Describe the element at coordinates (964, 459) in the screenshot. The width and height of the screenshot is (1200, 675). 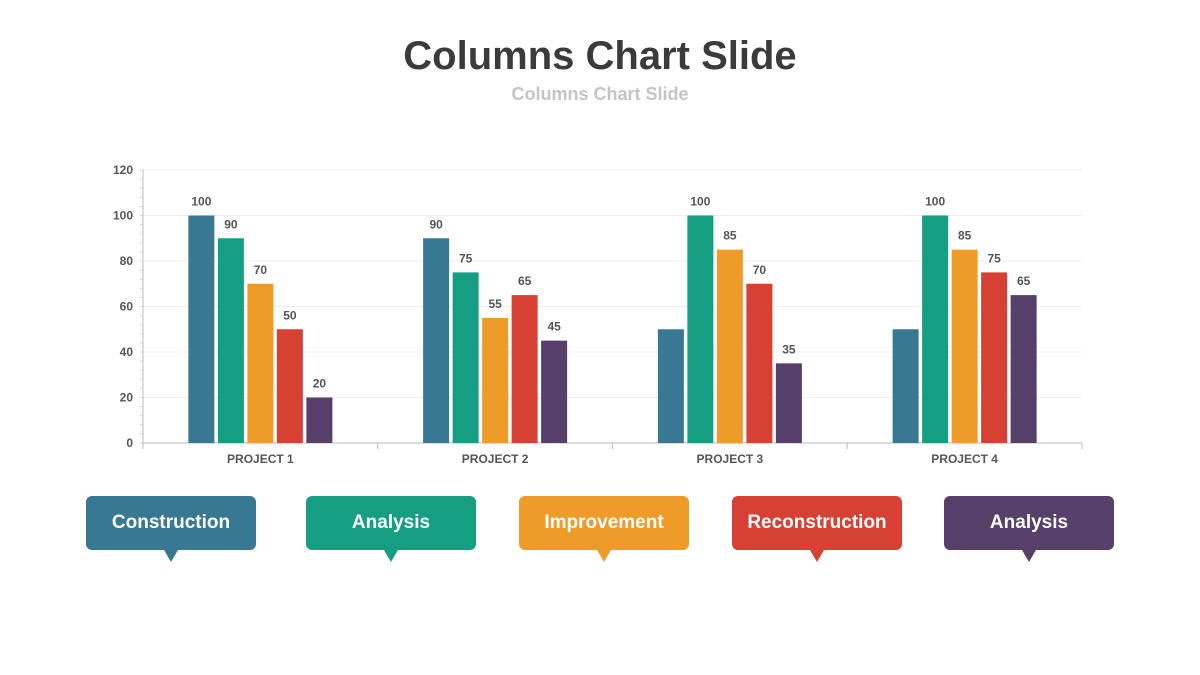
I see `x-tick-label: PROJECT 4` at that location.